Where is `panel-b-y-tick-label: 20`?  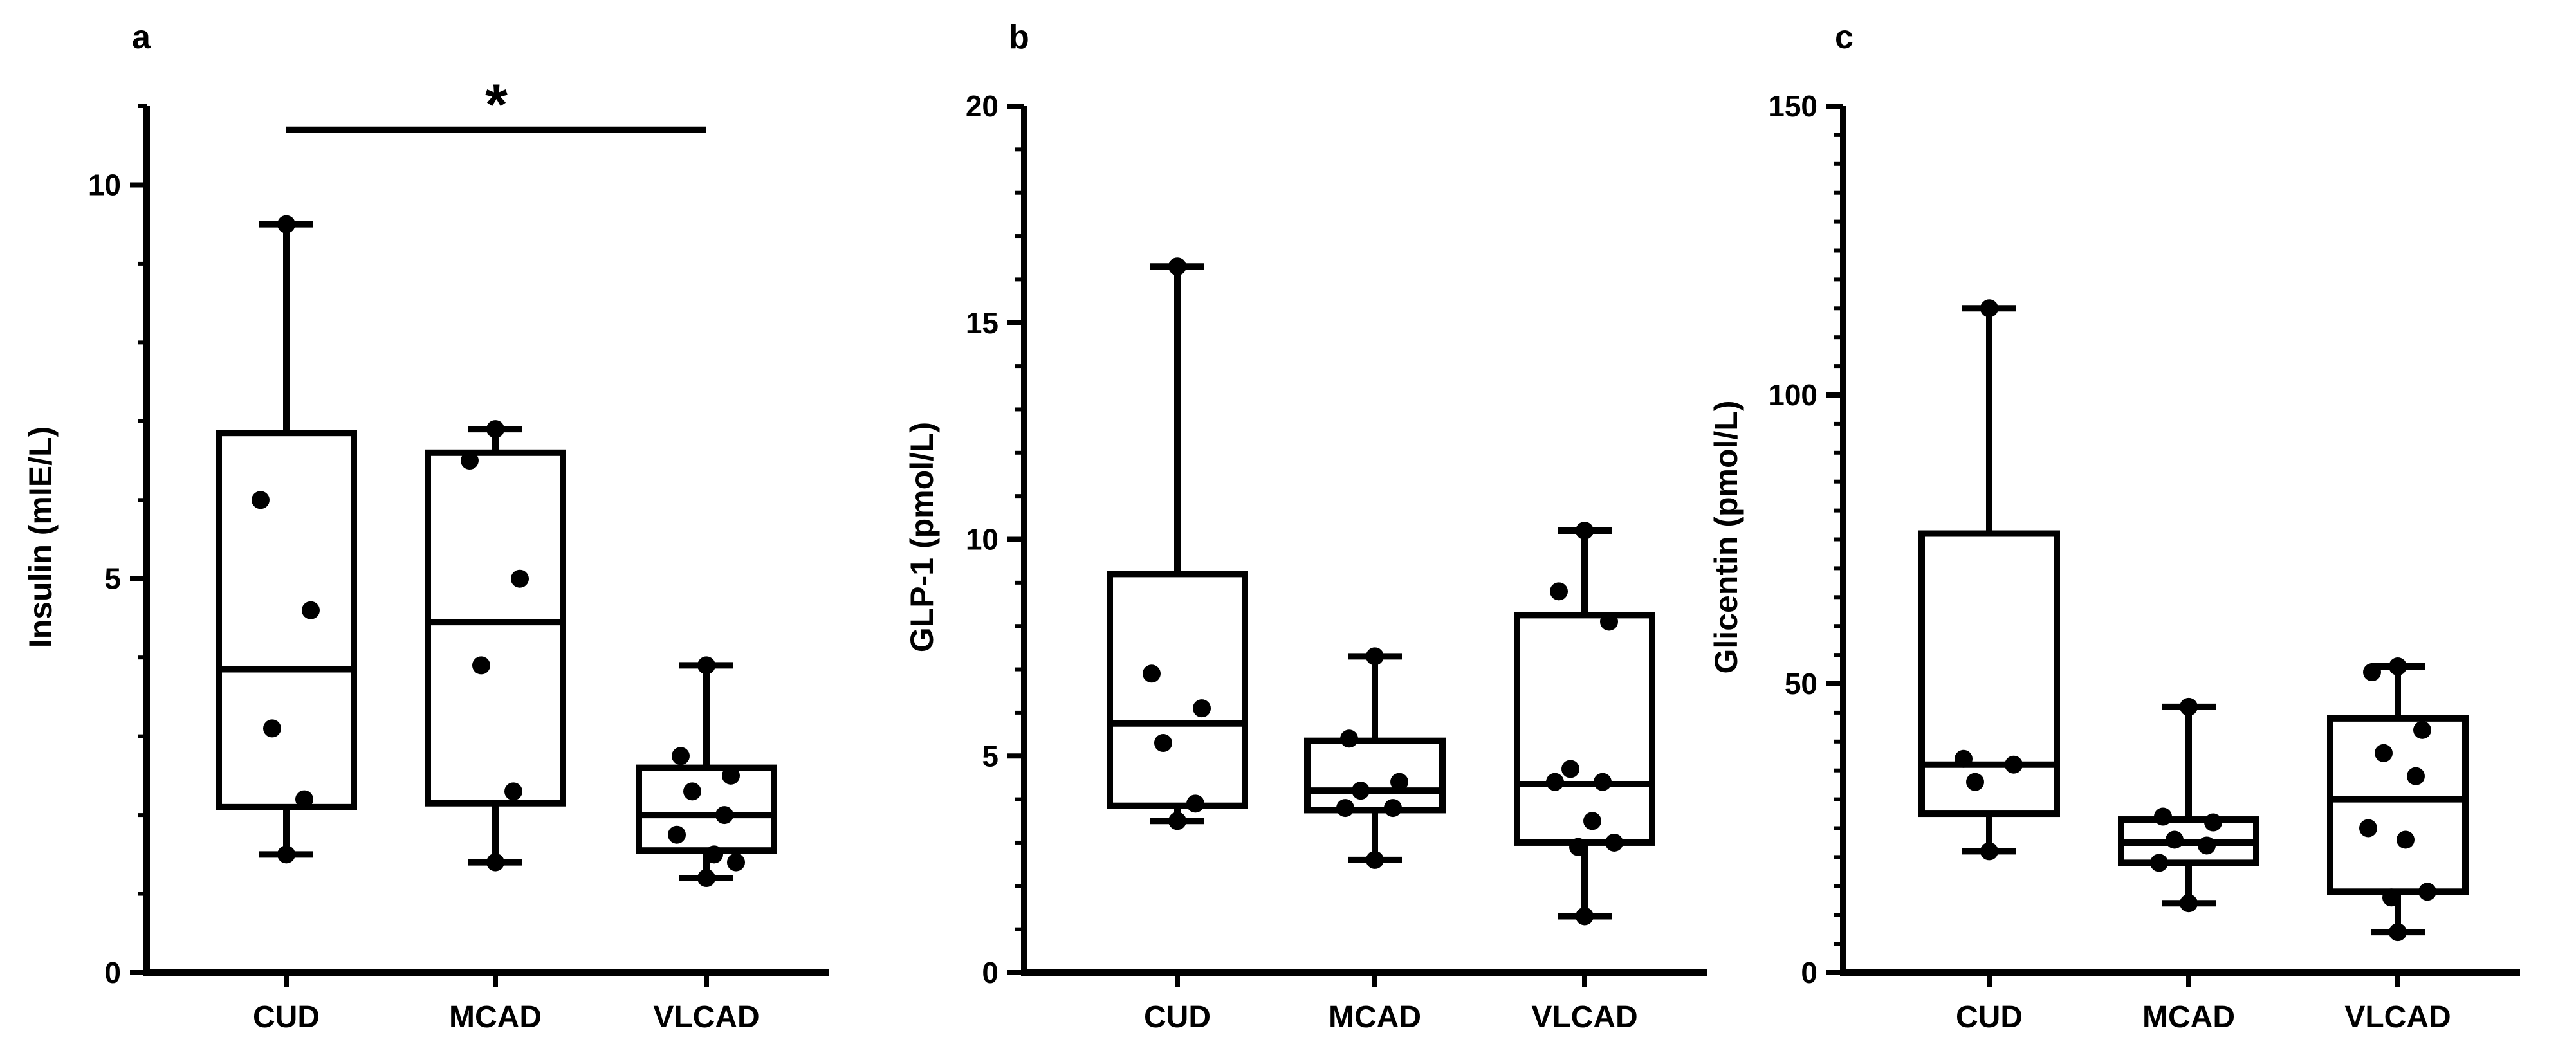
panel-b-y-tick-label: 20 is located at coordinates (982, 106).